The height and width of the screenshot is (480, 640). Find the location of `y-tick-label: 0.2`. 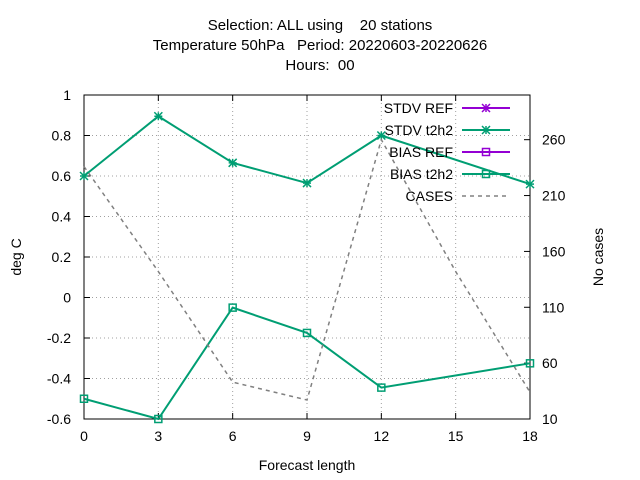

y-tick-label: 0.2 is located at coordinates (62, 257).